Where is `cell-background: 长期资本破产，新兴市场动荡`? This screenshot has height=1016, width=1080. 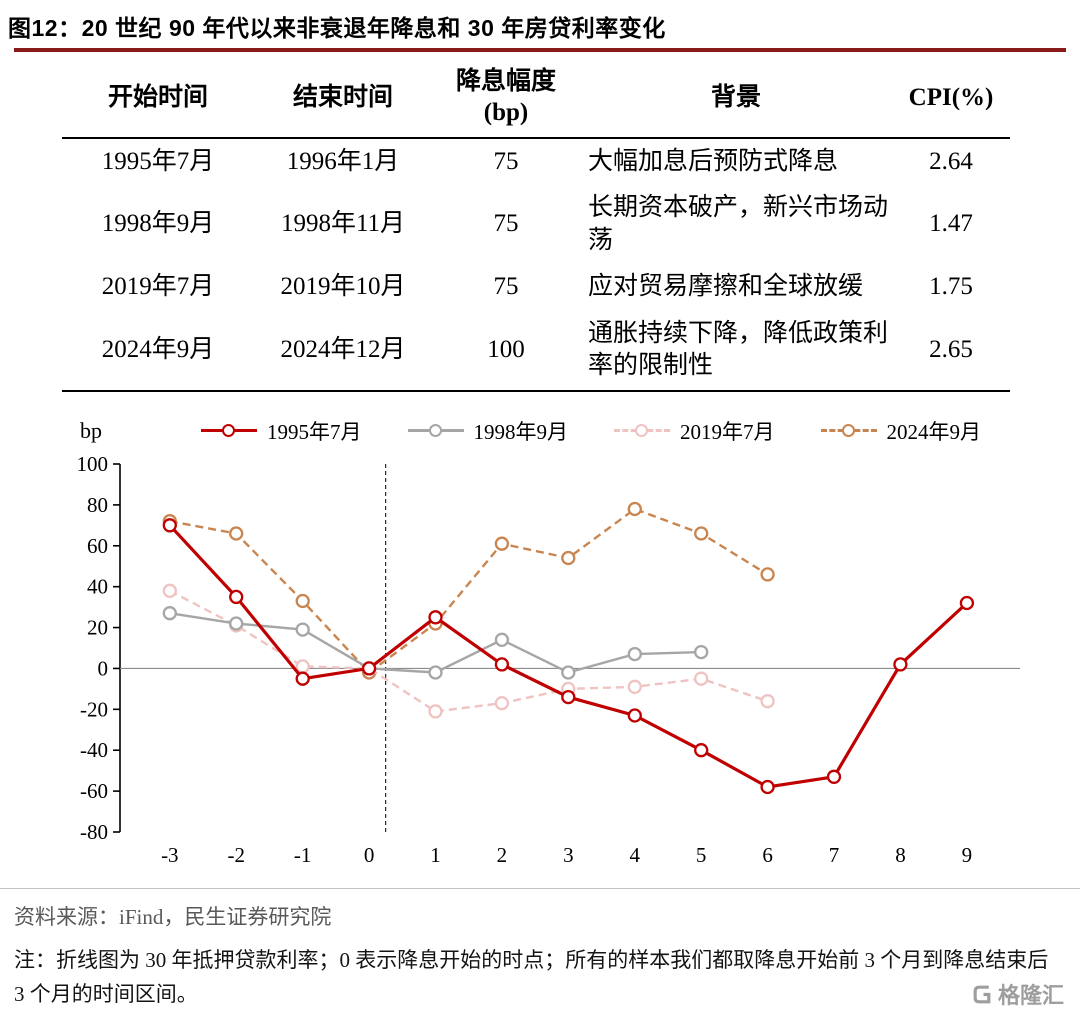
cell-background: 长期资本破产，新兴市场动荡 is located at coordinates (738, 224).